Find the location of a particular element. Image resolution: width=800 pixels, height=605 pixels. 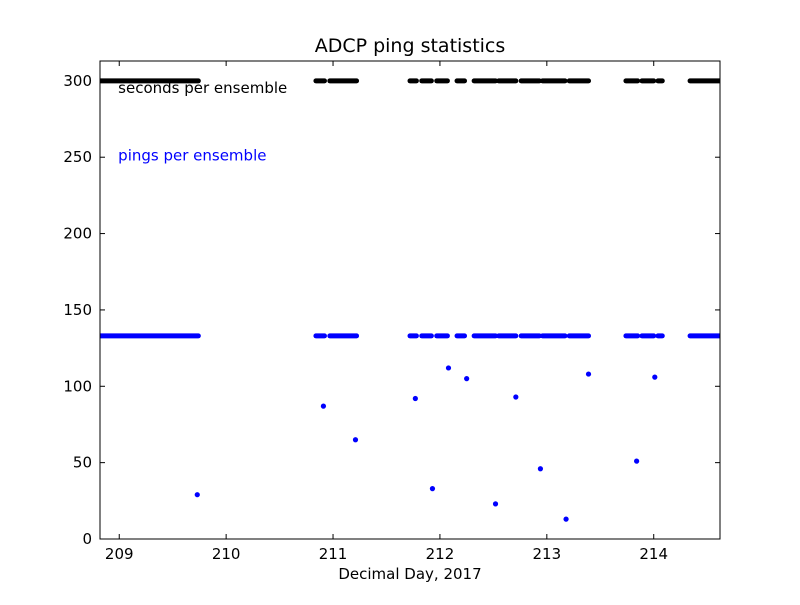

x-tick-label-3: 212 is located at coordinates (440, 554).